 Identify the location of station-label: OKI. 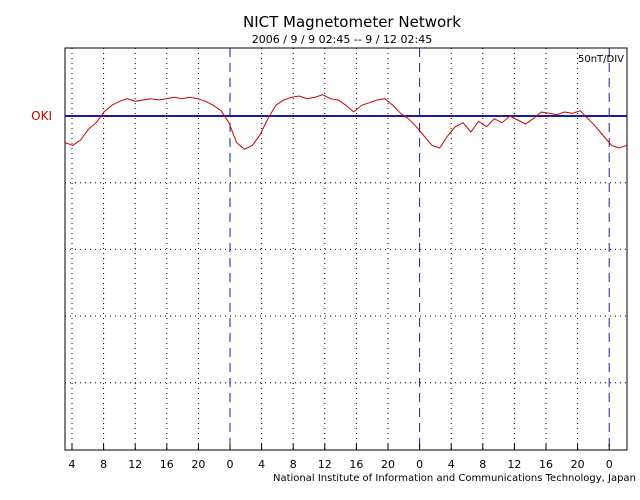
(41, 116).